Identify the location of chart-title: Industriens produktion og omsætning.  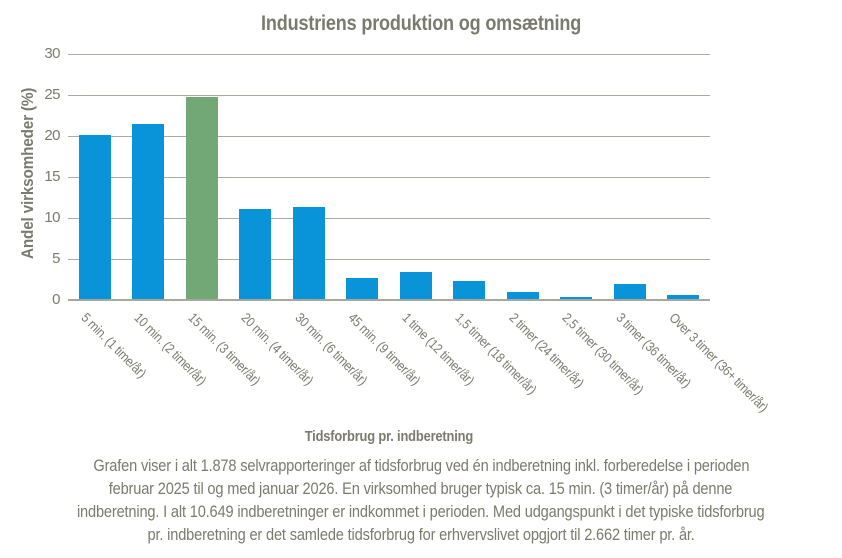
(421, 24).